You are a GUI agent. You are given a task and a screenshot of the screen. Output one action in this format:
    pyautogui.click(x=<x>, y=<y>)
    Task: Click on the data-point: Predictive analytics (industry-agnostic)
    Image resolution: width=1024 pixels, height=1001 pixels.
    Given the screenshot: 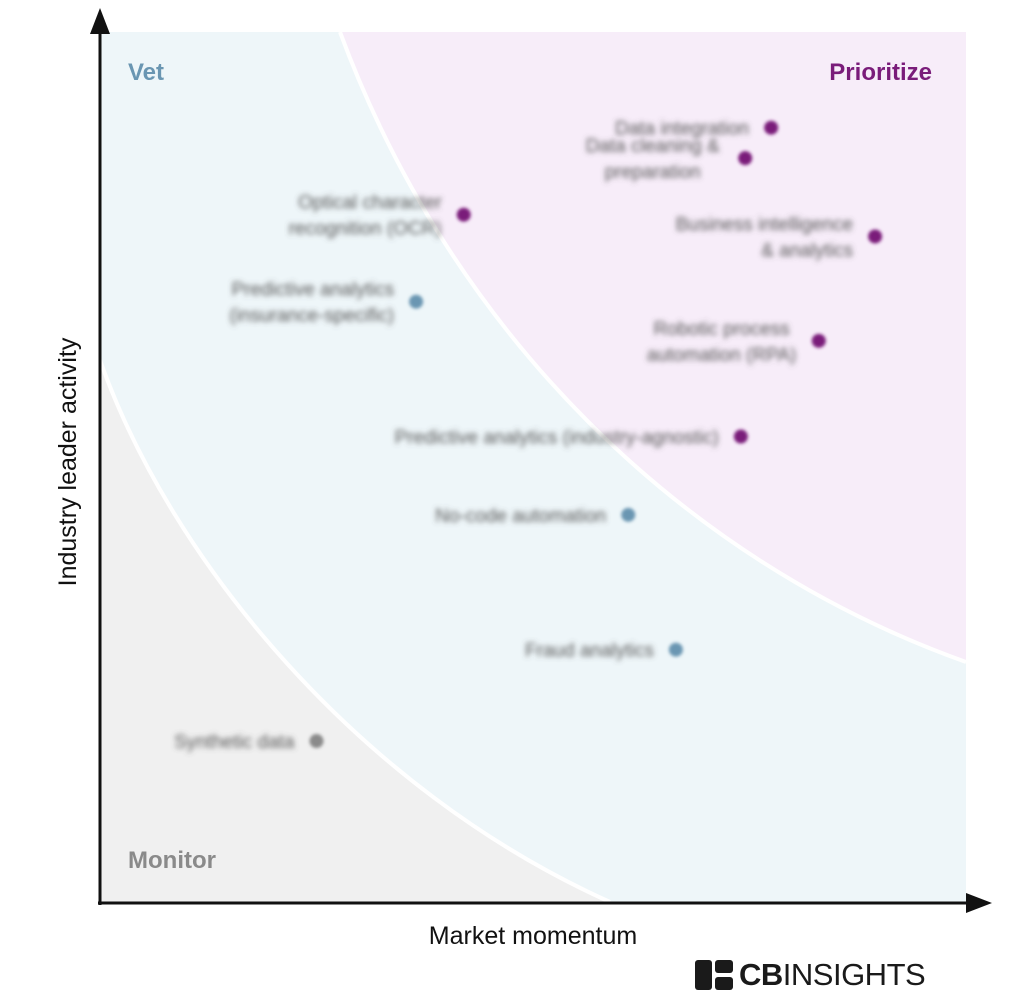 What is the action you would take?
    pyautogui.click(x=571, y=438)
    